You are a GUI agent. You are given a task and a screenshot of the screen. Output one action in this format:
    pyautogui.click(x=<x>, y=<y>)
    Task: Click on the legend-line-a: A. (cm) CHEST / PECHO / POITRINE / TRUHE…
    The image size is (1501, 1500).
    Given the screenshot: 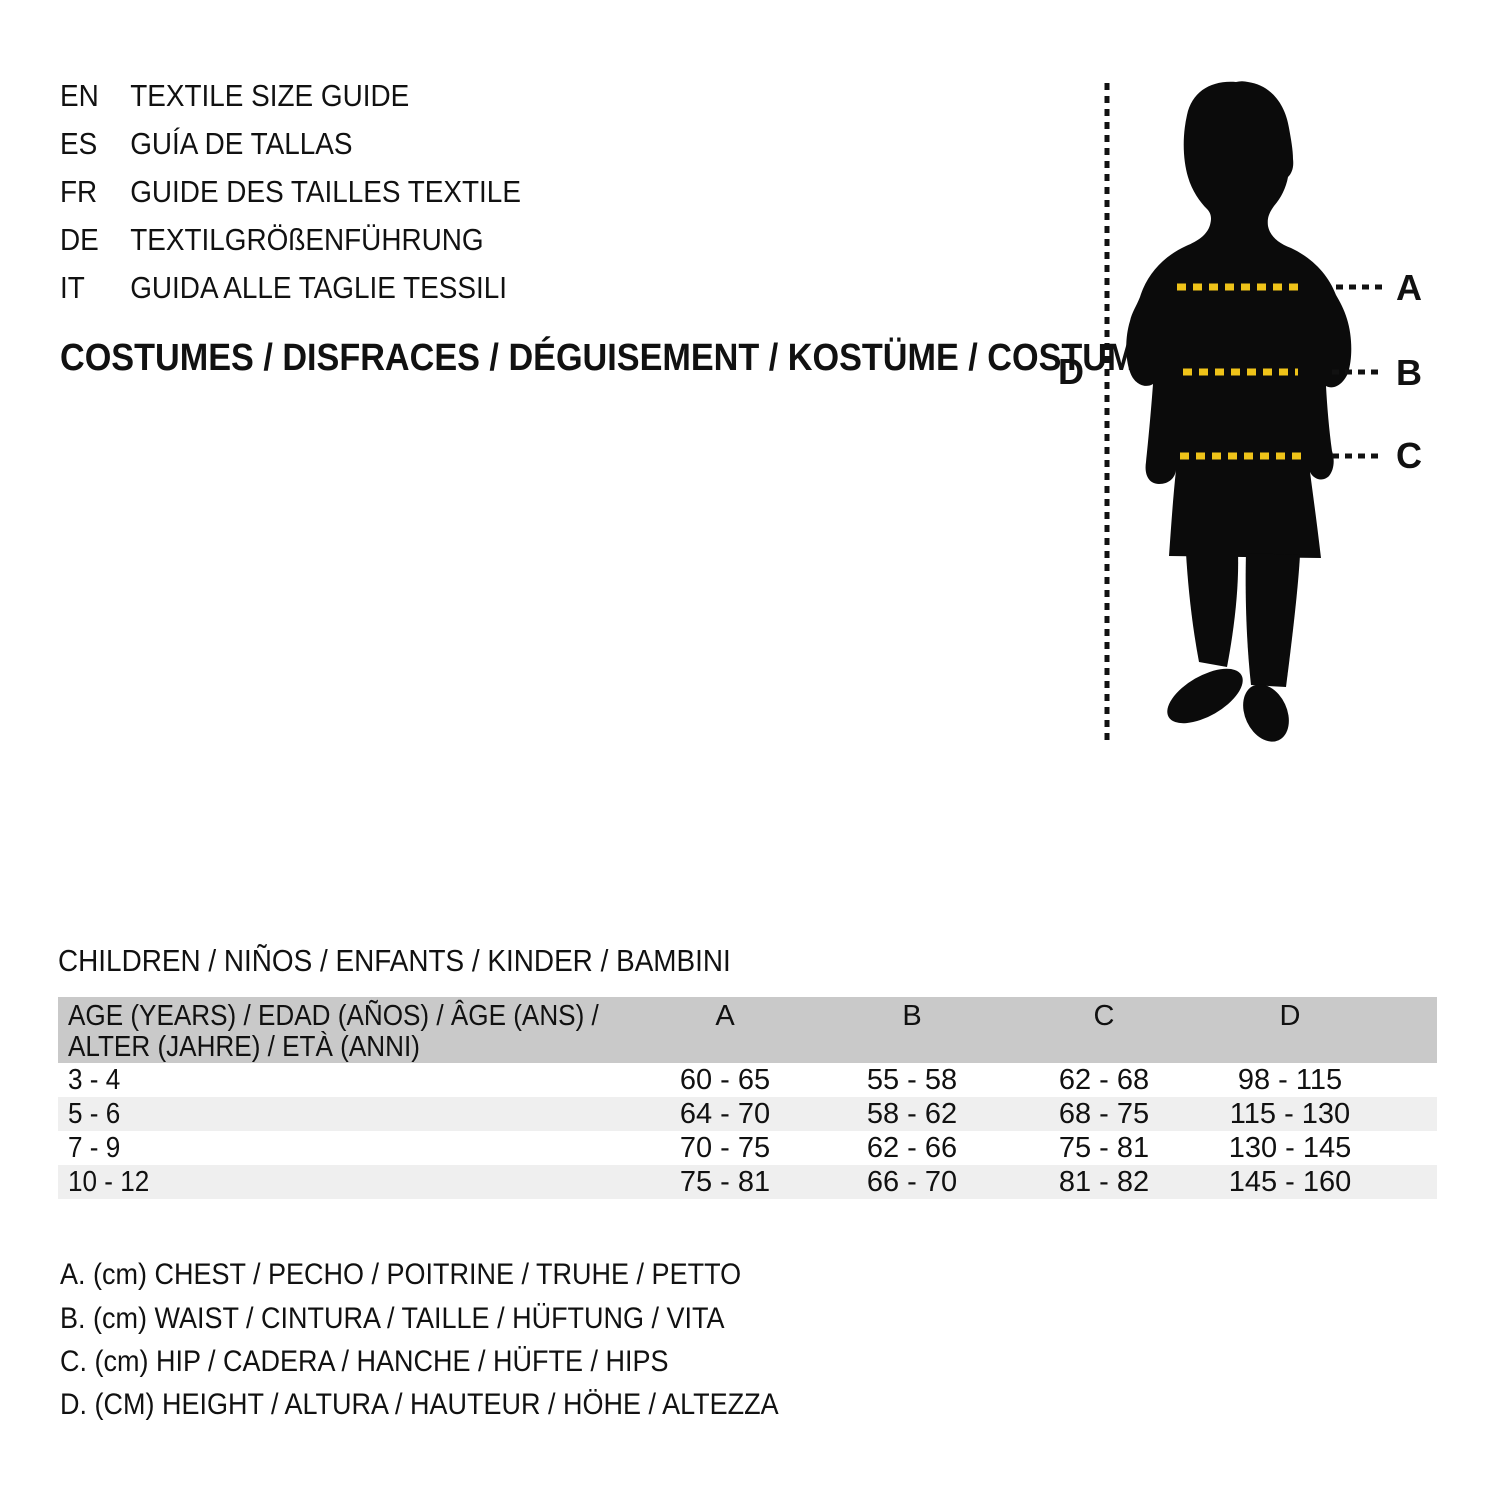 What is the action you would take?
    pyautogui.click(x=401, y=1274)
    